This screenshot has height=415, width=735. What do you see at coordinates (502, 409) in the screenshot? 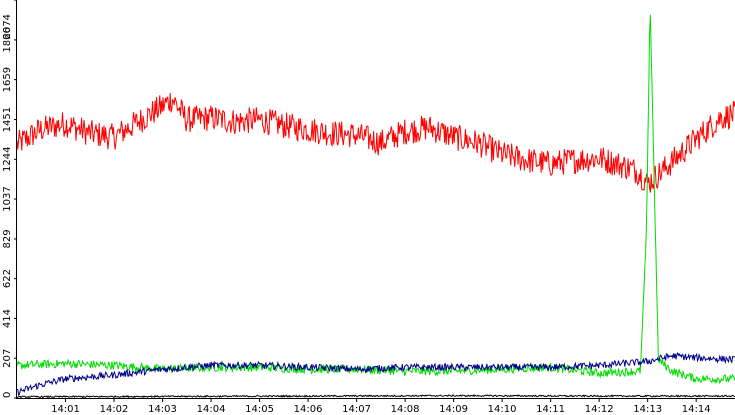
I see `x-tick-label: 14:10` at bounding box center [502, 409].